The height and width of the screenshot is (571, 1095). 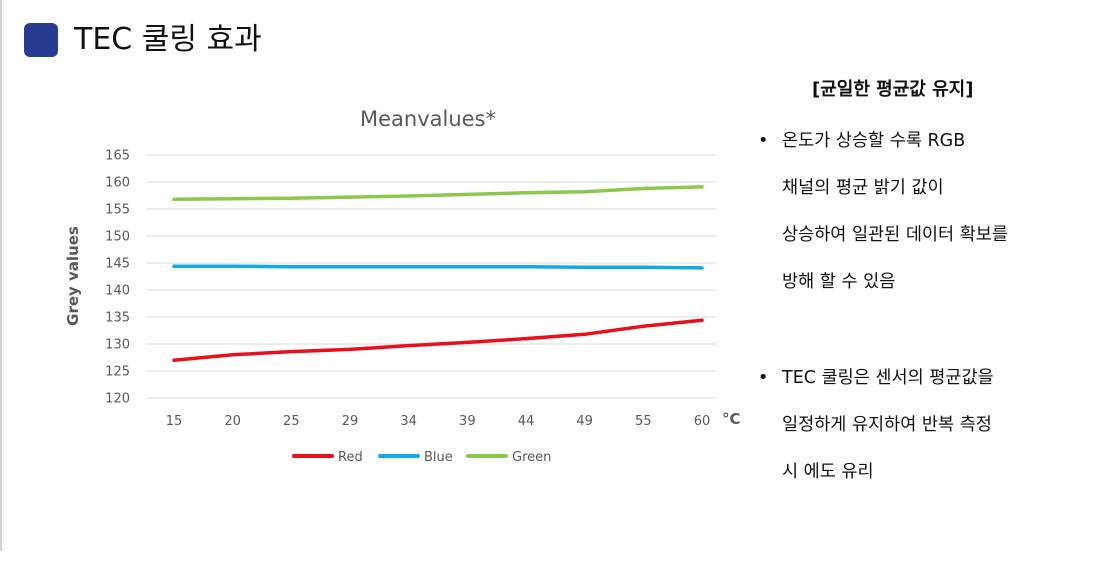 I want to click on x-tick-label: 39, so click(x=467, y=421).